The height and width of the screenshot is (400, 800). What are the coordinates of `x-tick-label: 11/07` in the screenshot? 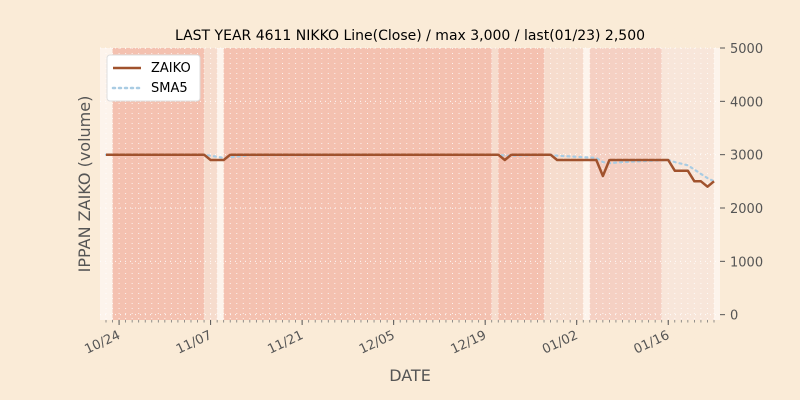 It's located at (194, 342).